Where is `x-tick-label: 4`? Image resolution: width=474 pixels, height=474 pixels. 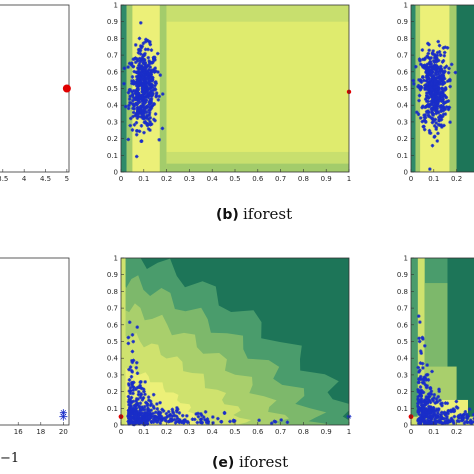
x-tick-label: 4 is located at coordinates (24, 179).